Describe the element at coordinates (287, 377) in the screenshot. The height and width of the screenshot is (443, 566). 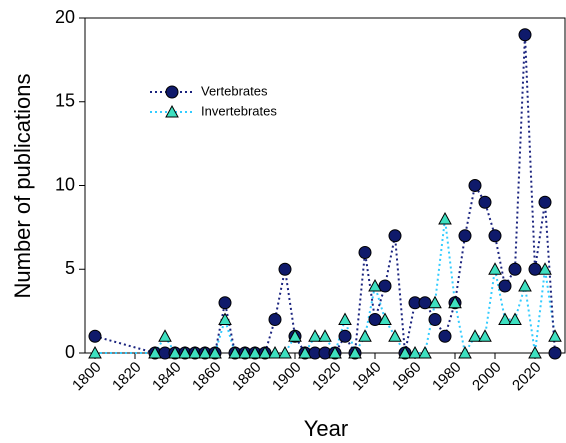
I see `x-tick-label: 1900` at that location.